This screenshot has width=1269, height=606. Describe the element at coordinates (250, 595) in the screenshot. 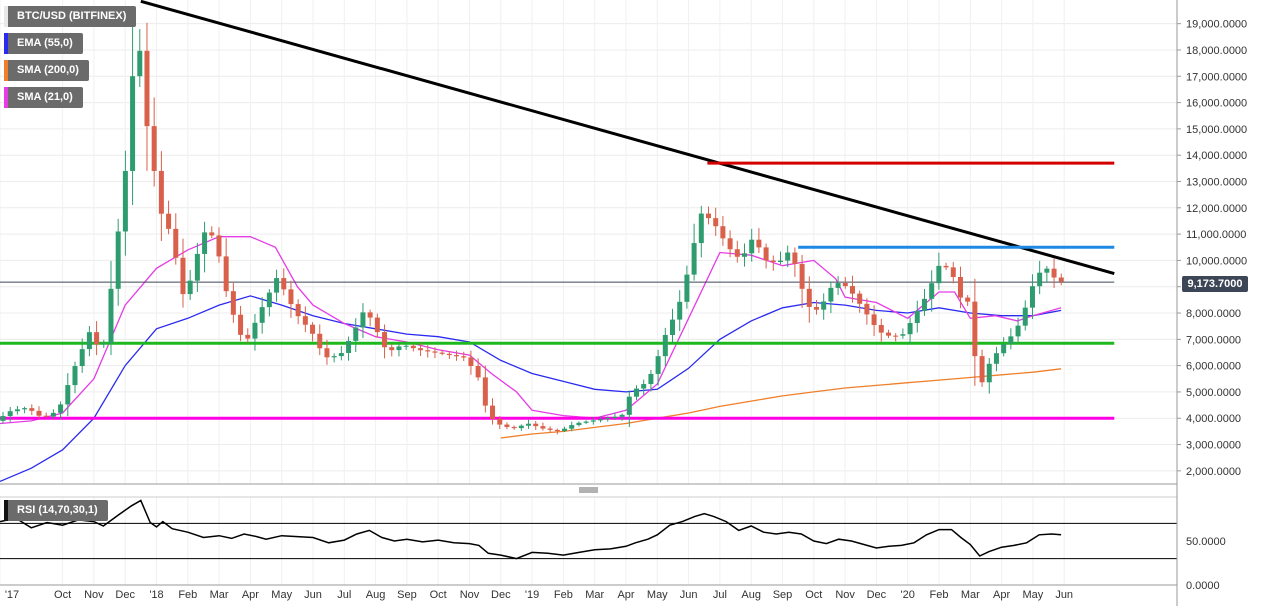

I see `time-tick-label: Apr` at that location.